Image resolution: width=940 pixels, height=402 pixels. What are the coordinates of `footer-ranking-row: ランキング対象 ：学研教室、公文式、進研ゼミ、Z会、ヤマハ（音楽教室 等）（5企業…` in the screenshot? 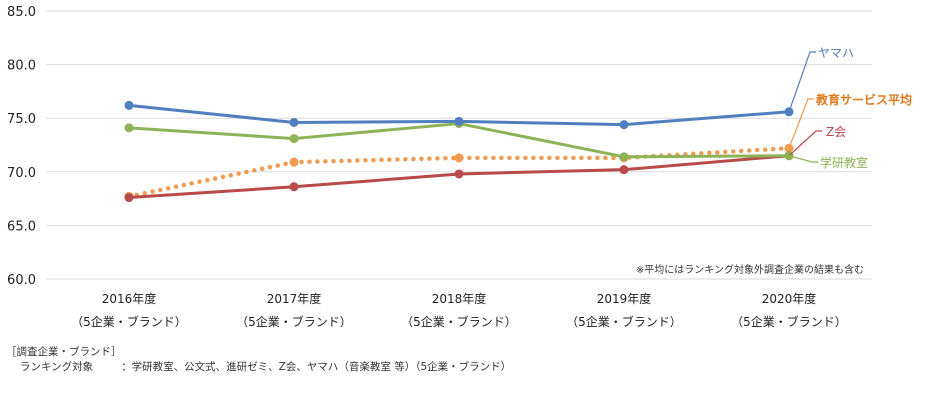 It's located at (258, 367).